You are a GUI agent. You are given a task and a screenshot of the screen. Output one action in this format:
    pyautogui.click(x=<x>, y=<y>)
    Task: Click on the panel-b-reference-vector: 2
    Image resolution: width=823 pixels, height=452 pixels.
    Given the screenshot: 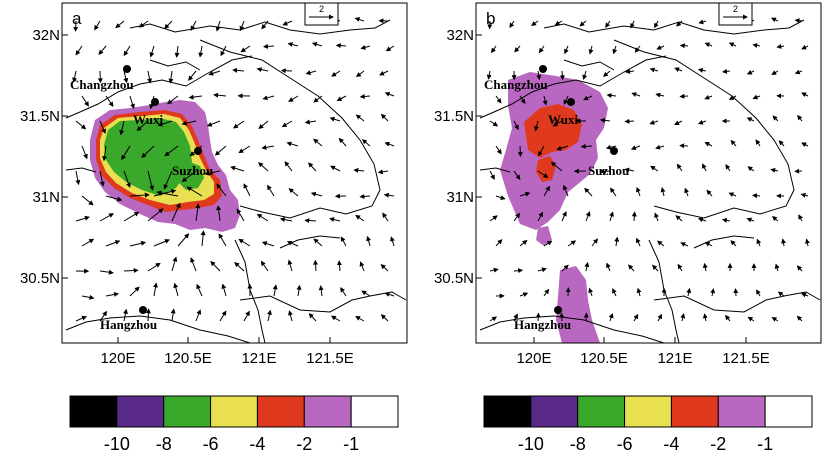 What is the action you would take?
    pyautogui.click(x=735, y=14)
    